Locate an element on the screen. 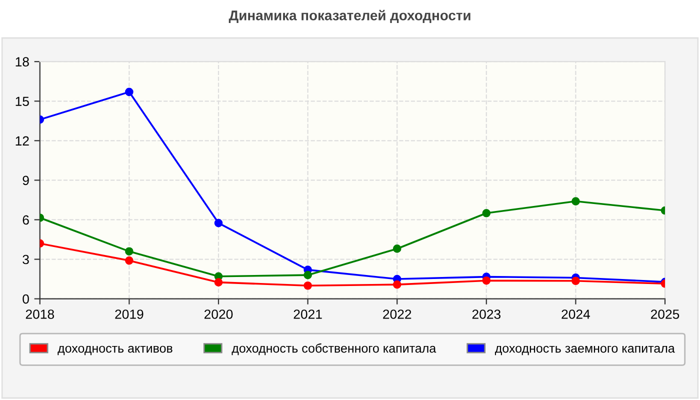  chart-title: Динамика показателей доходности is located at coordinates (349, 16).